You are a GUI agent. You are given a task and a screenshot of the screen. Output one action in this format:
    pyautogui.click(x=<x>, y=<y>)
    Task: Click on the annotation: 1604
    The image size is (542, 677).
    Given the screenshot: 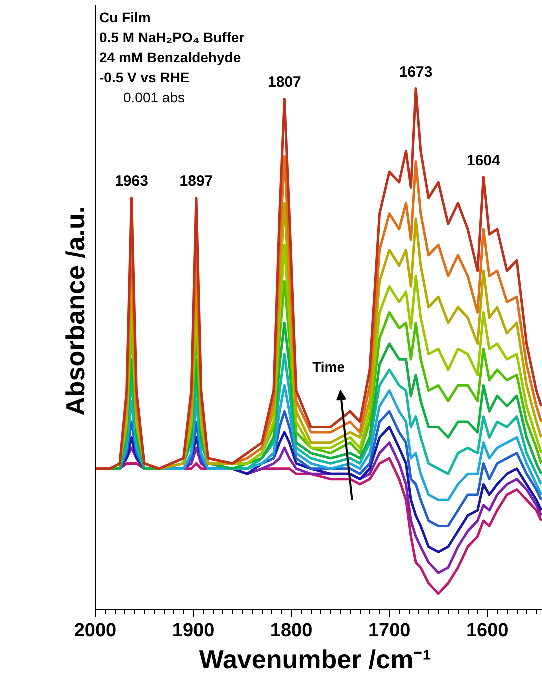 What is the action you would take?
    pyautogui.click(x=484, y=161)
    